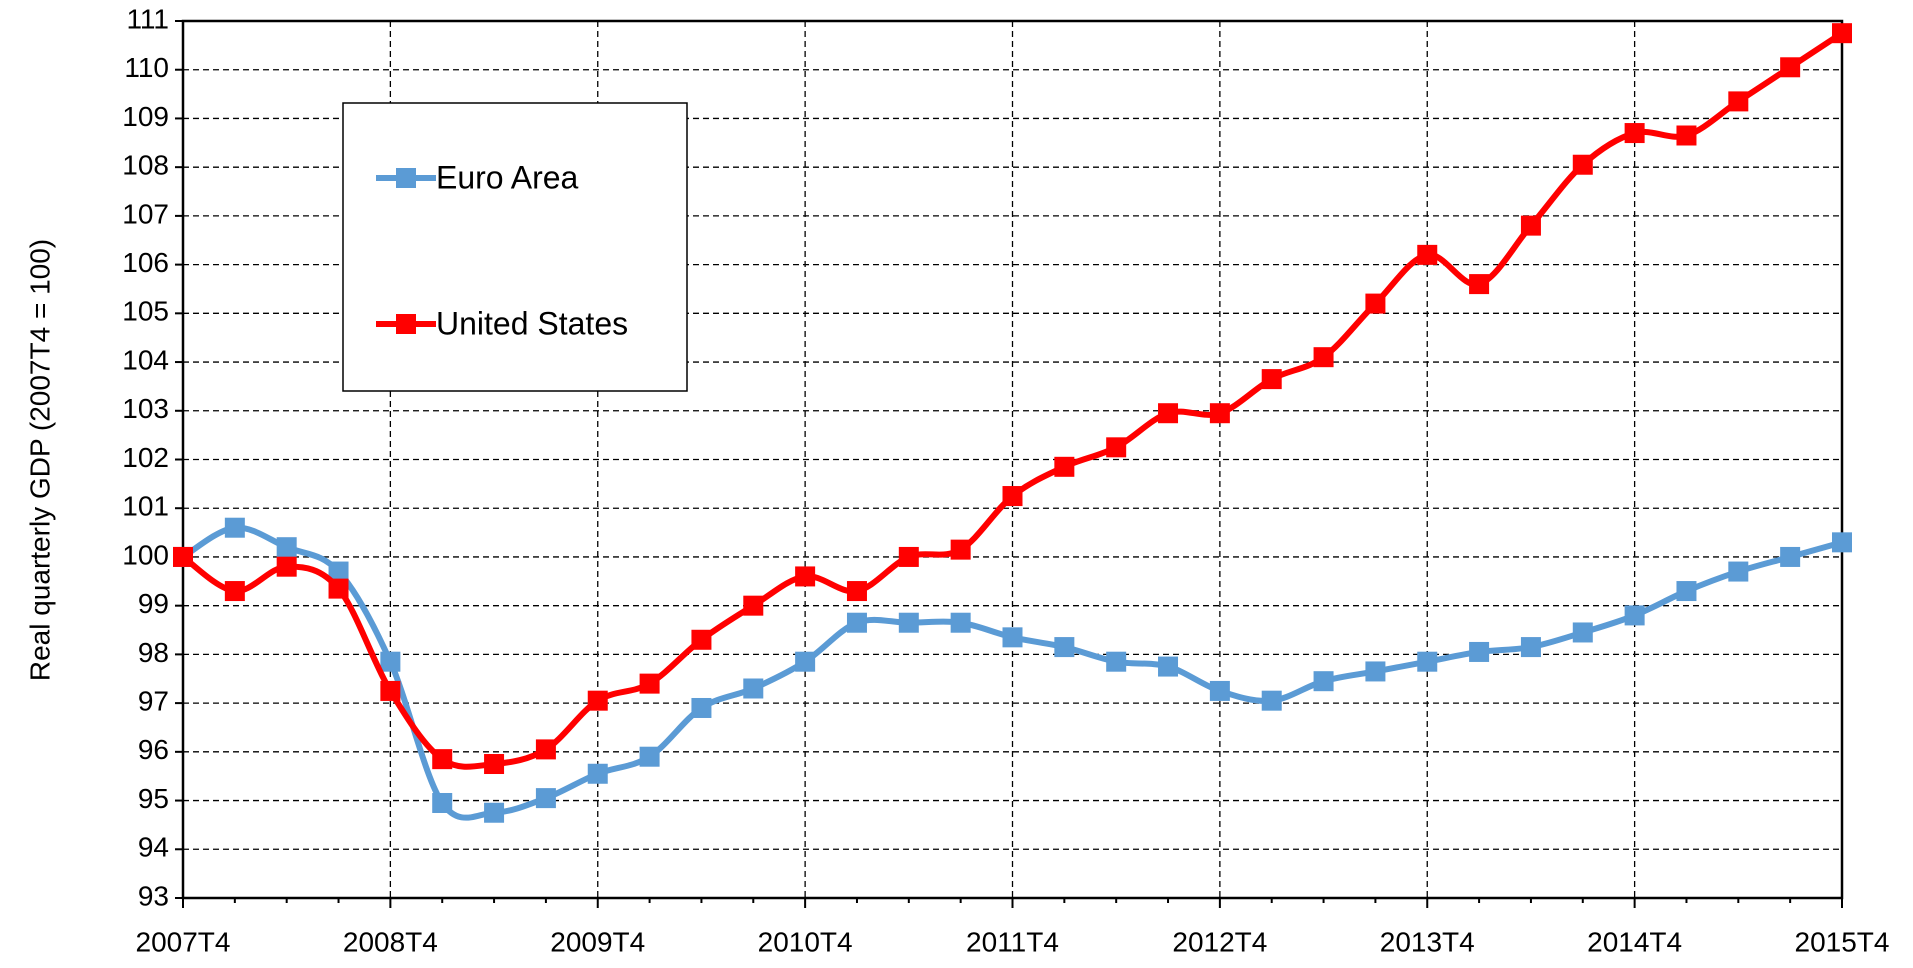  What do you see at coordinates (145, 311) in the screenshot?
I see `y-tick-label: 105` at bounding box center [145, 311].